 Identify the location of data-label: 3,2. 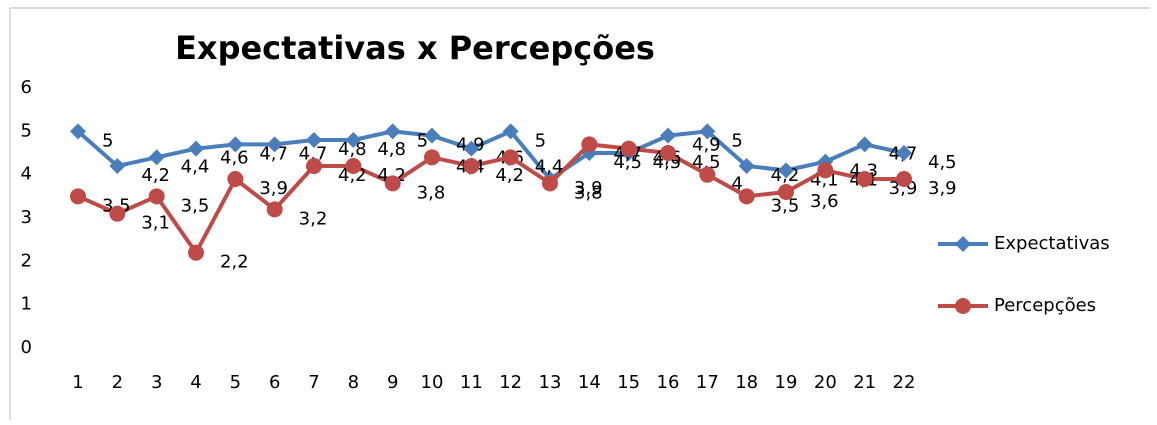
(313, 218).